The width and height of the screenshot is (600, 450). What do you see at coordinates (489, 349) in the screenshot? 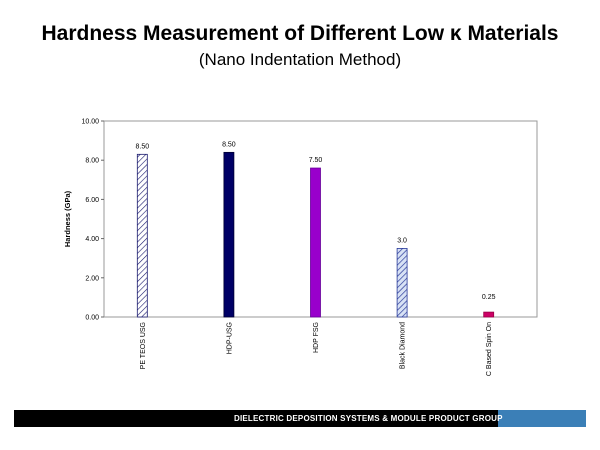
I see `category-label: C Based Spin On` at bounding box center [489, 349].